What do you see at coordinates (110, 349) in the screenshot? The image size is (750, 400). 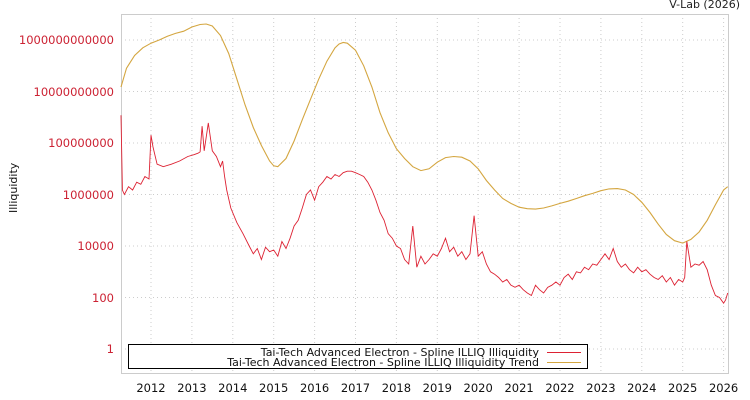 I see `y-tick-label: 1` at bounding box center [110, 349].